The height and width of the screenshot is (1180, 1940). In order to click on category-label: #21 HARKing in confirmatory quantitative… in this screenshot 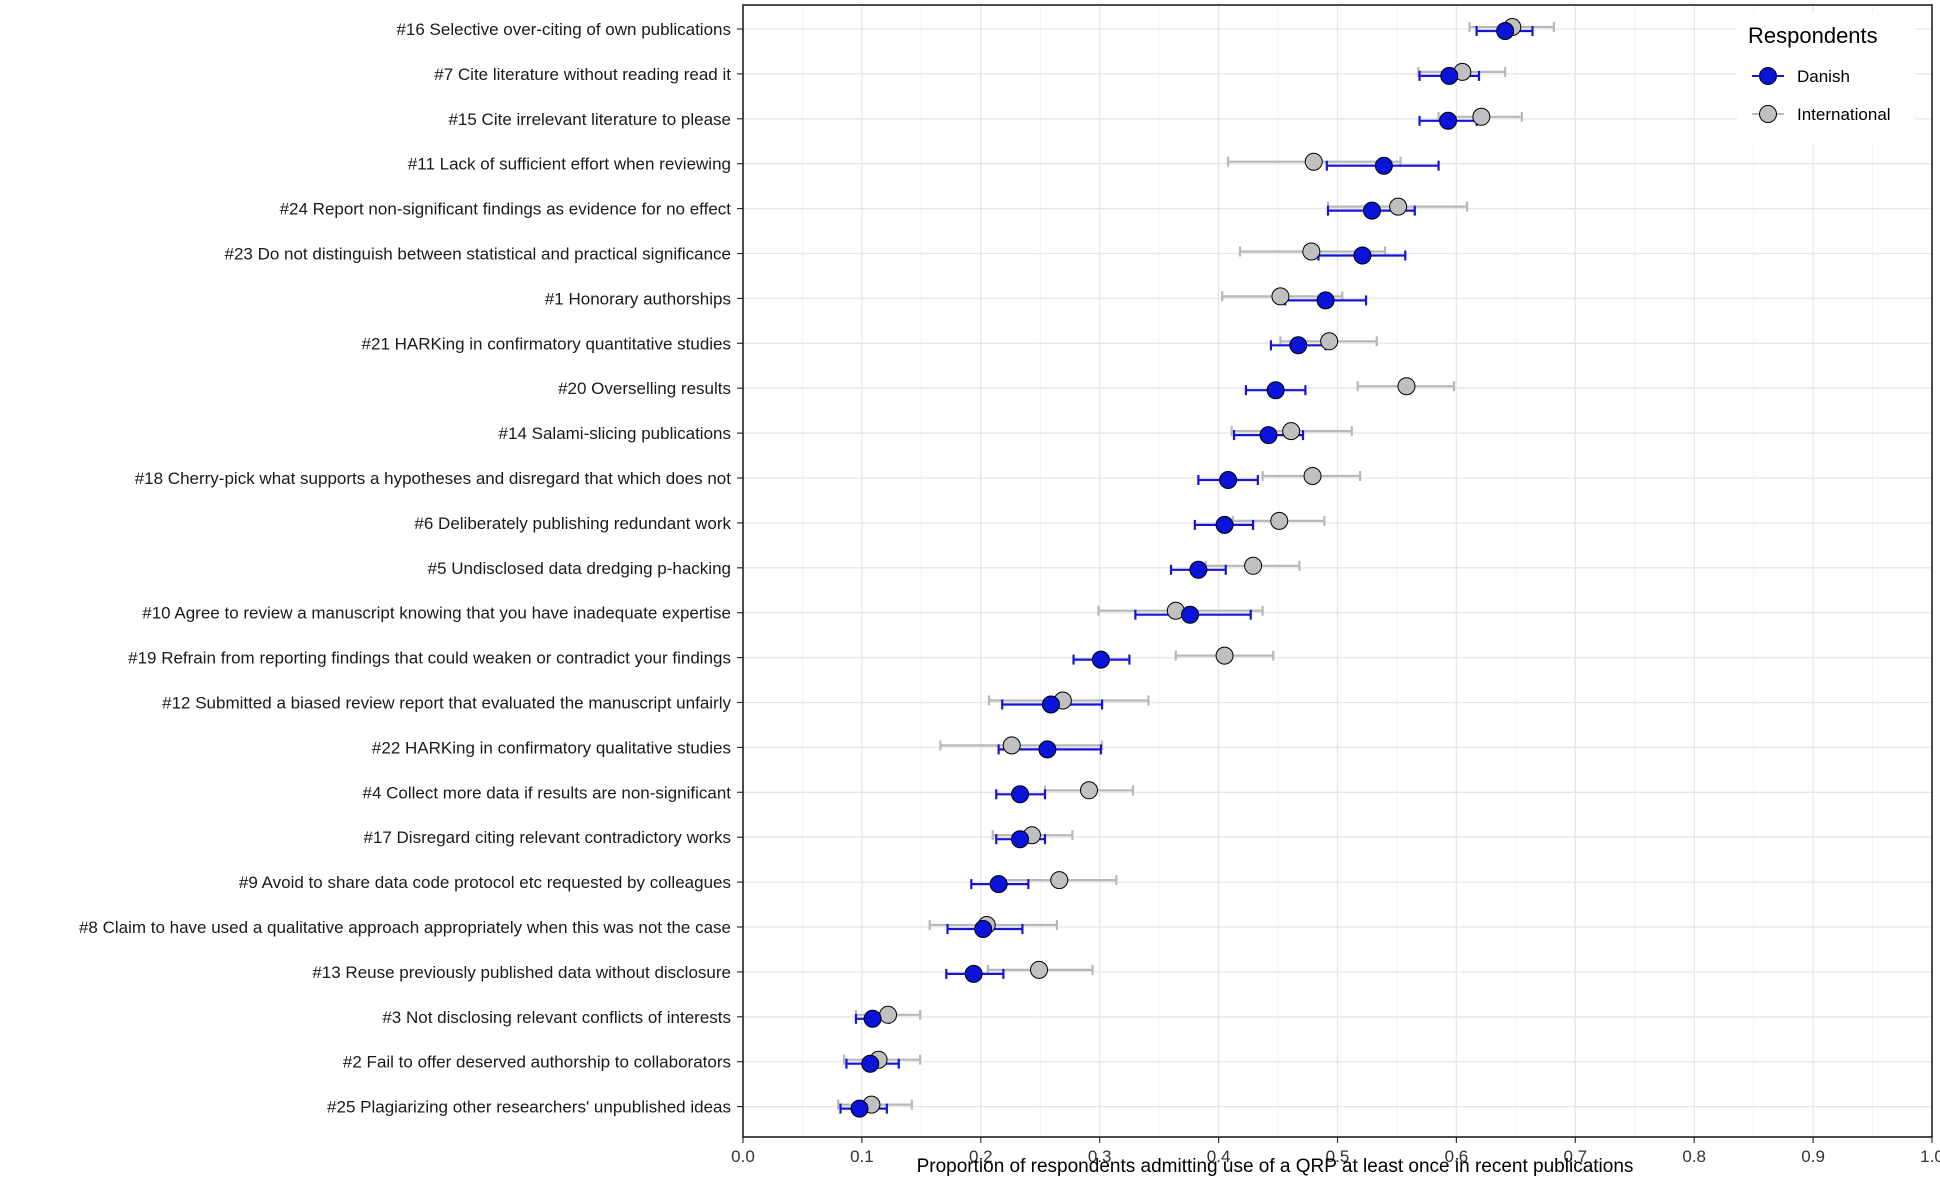, I will do `click(546, 343)`.